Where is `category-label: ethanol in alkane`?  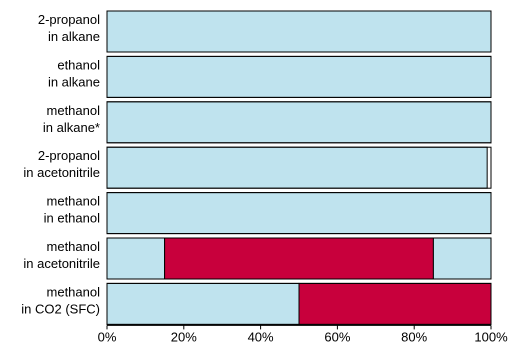
category-label: ethanol in alkane is located at coordinates (74, 73).